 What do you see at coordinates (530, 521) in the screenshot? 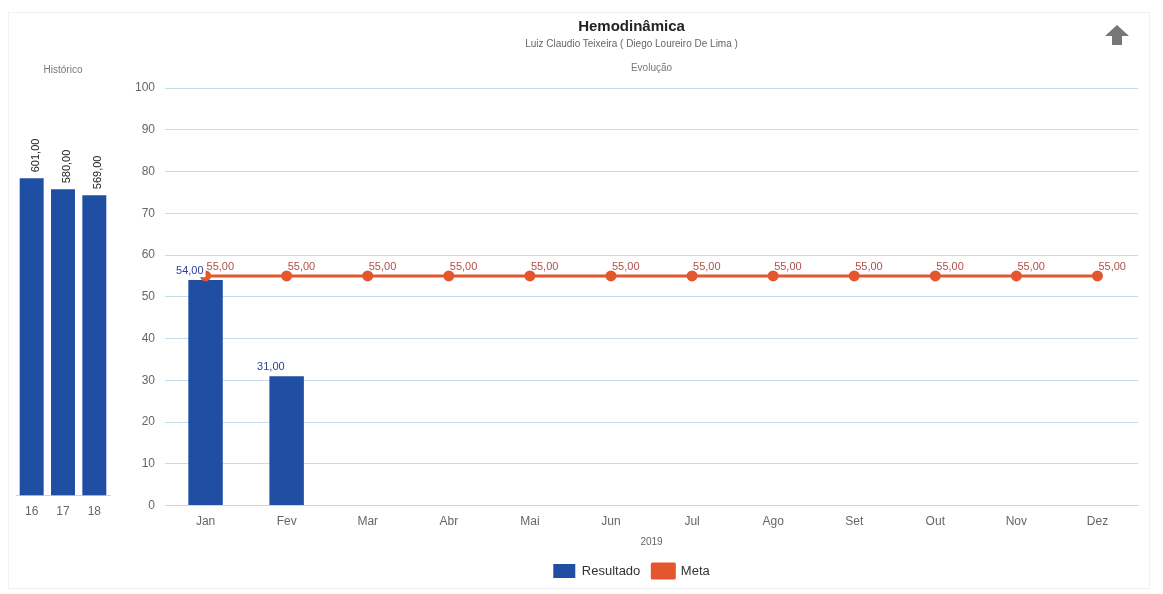
I see `x-tick-label: Mai` at bounding box center [530, 521].